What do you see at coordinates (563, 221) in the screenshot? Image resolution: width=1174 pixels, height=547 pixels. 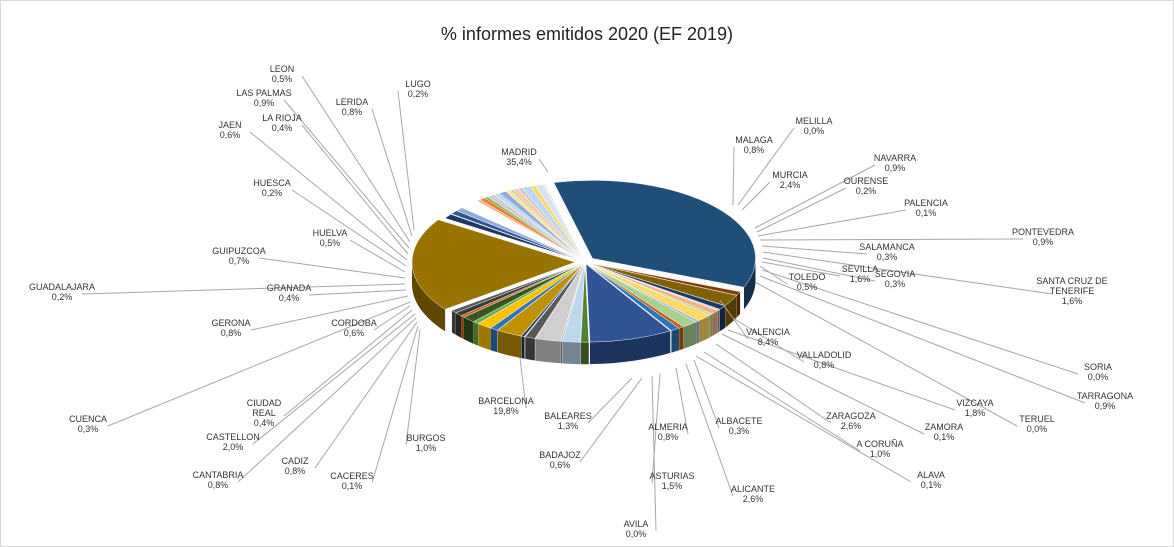 I see `pie-slice-lugo` at bounding box center [563, 221].